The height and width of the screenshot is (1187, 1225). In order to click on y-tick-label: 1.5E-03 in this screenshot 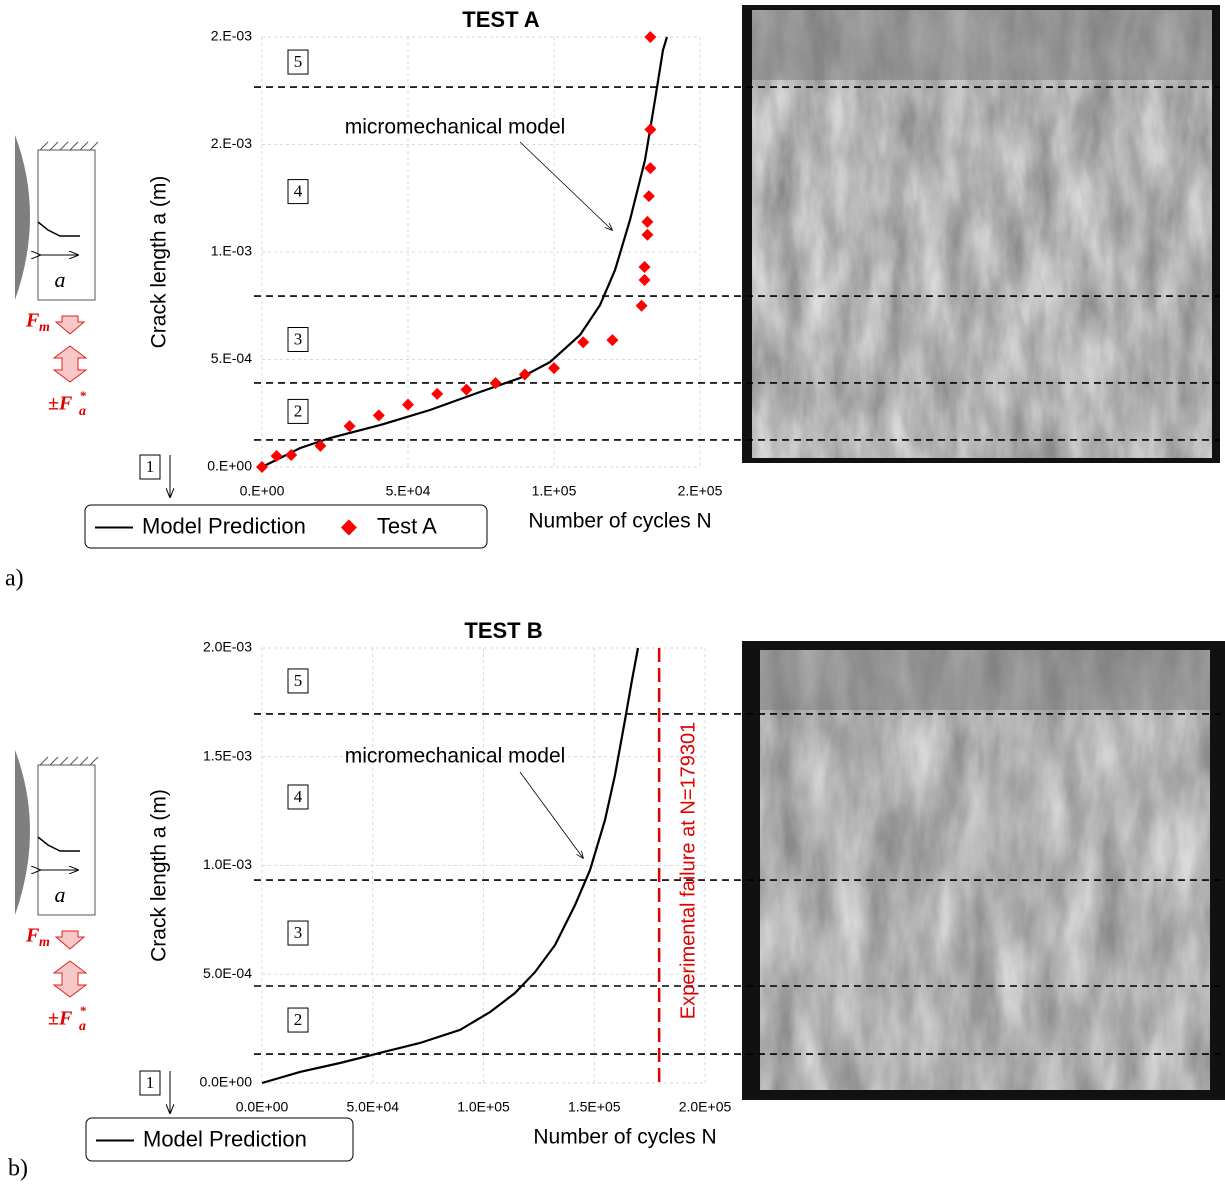, I will do `click(227, 755)`.